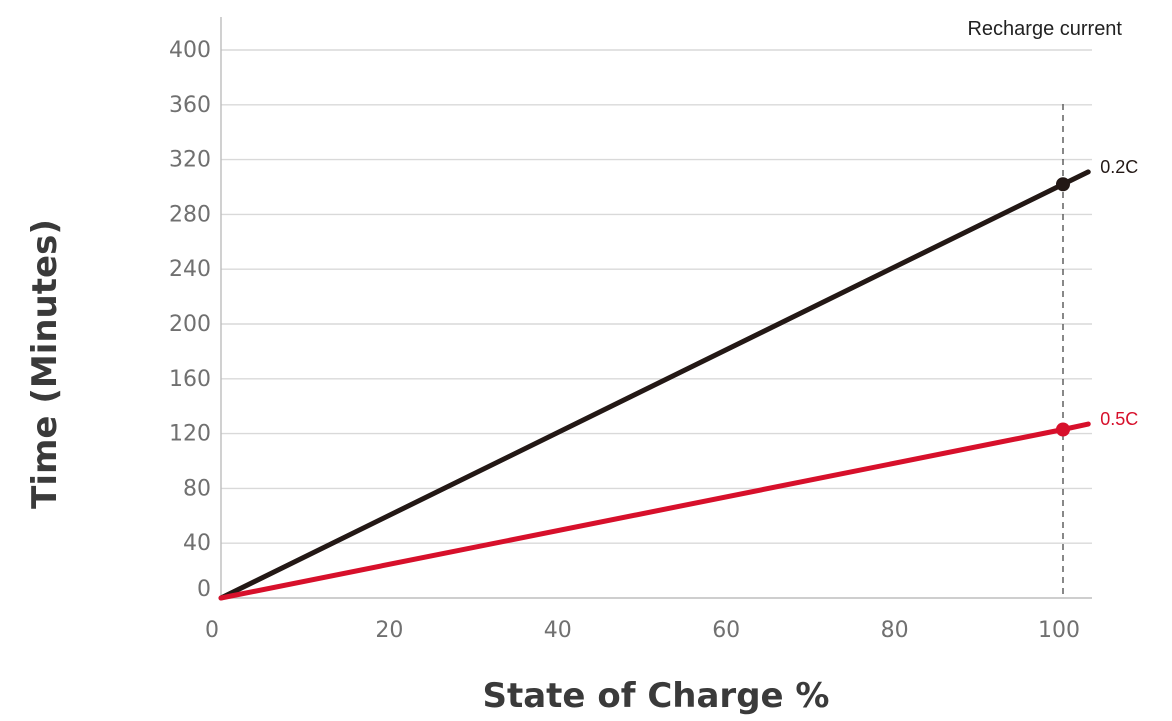 The height and width of the screenshot is (721, 1172). I want to click on y-tick-label: 280, so click(190, 214).